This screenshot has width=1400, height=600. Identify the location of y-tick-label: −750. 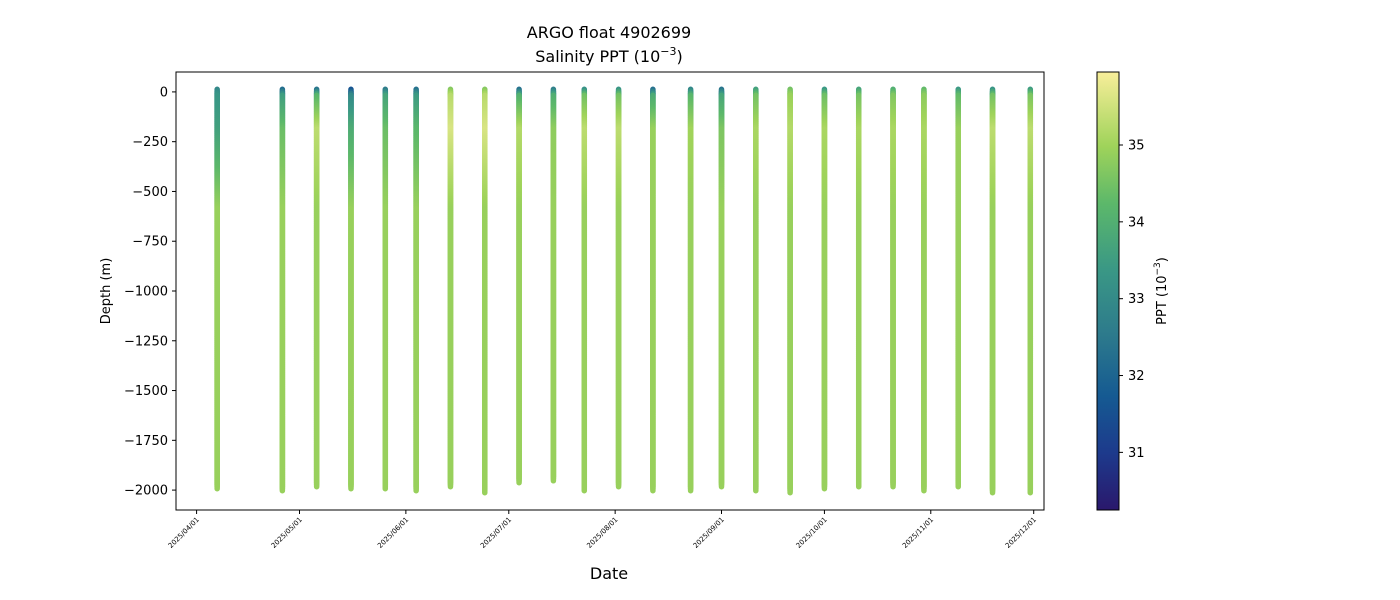
(150, 242).